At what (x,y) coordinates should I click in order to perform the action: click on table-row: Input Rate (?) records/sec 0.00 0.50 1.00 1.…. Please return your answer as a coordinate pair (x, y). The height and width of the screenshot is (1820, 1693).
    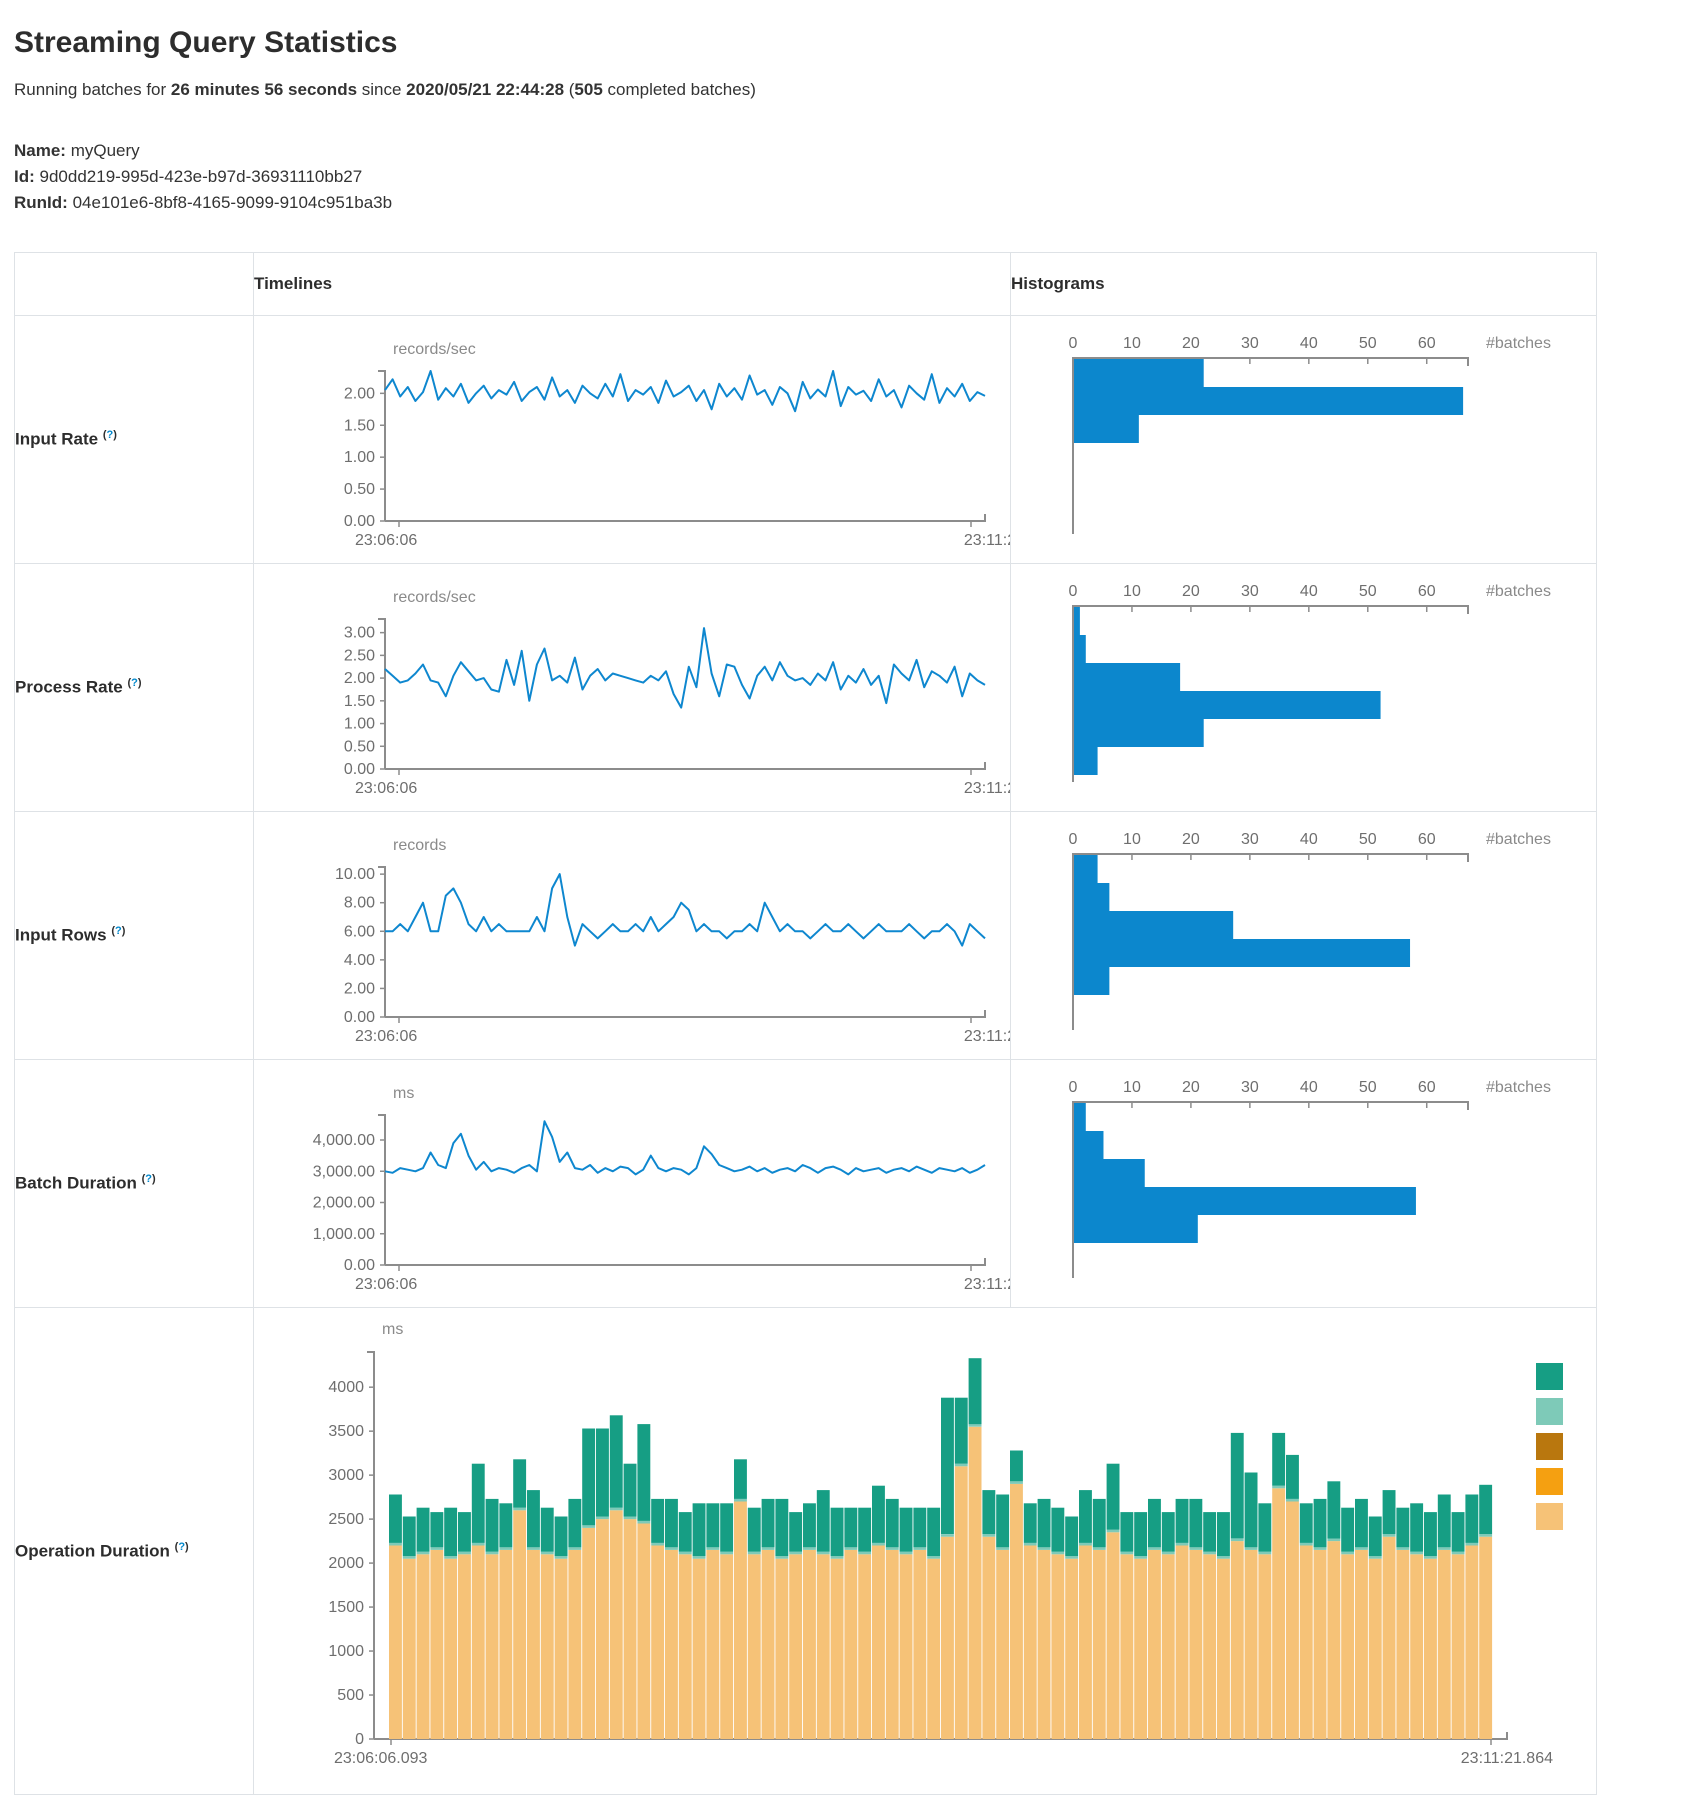
    Looking at the image, I should click on (805, 439).